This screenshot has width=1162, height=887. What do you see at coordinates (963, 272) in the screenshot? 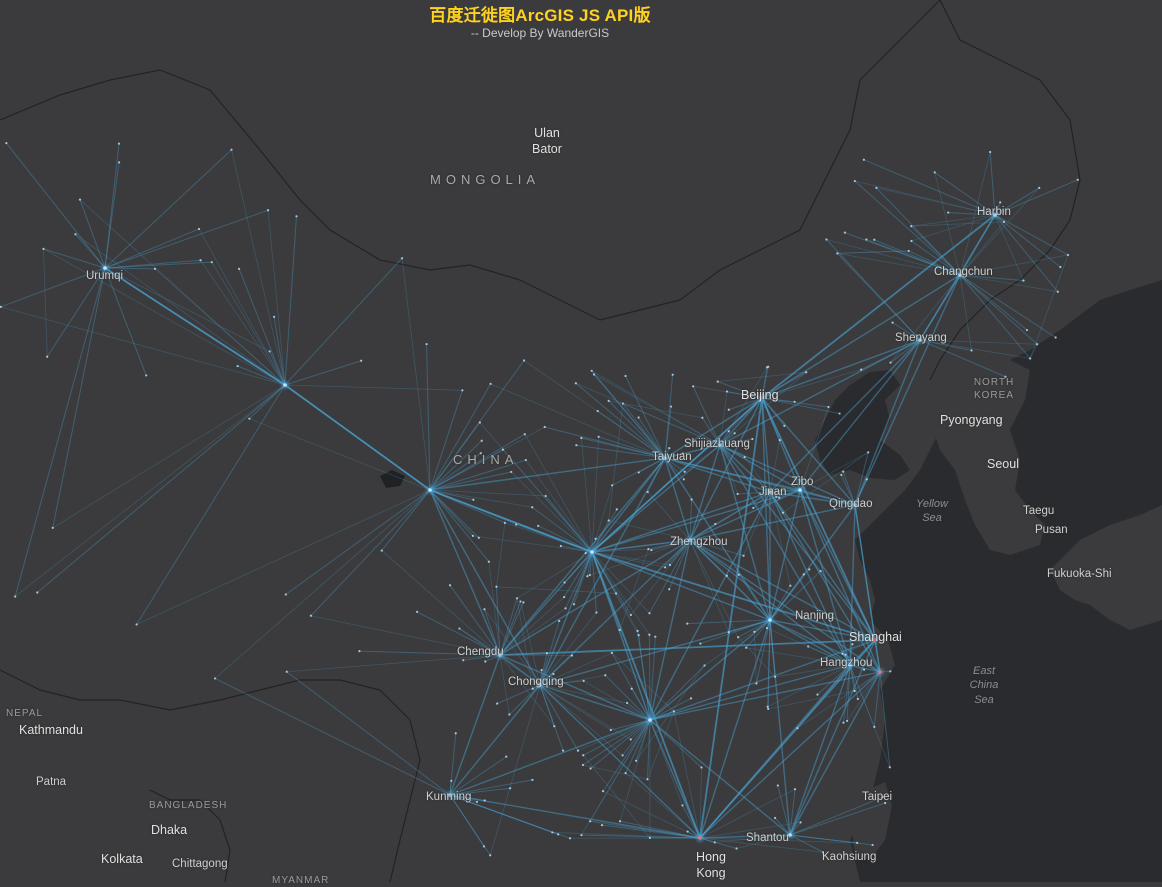
I see `city-label-changchun: Changchun` at bounding box center [963, 272].